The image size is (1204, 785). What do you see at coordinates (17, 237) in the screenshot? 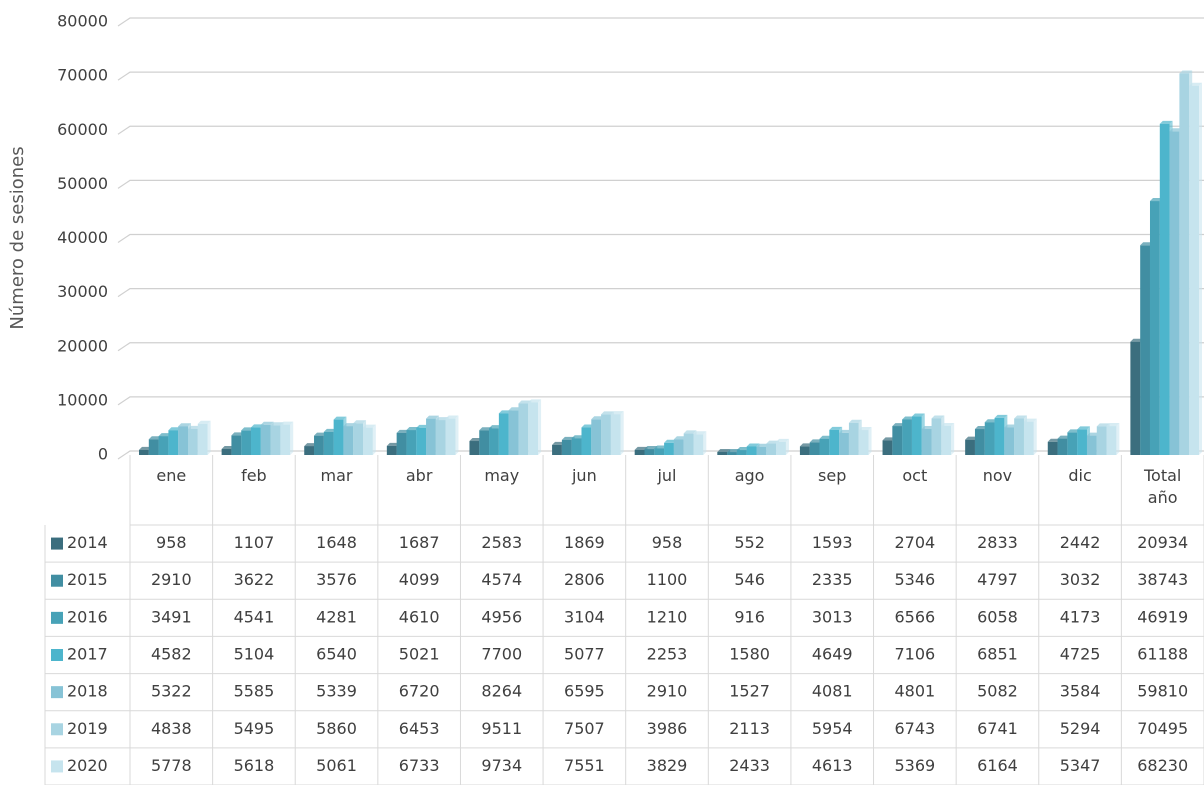
I see `y-axis-title: Número de sesiones` at bounding box center [17, 237].